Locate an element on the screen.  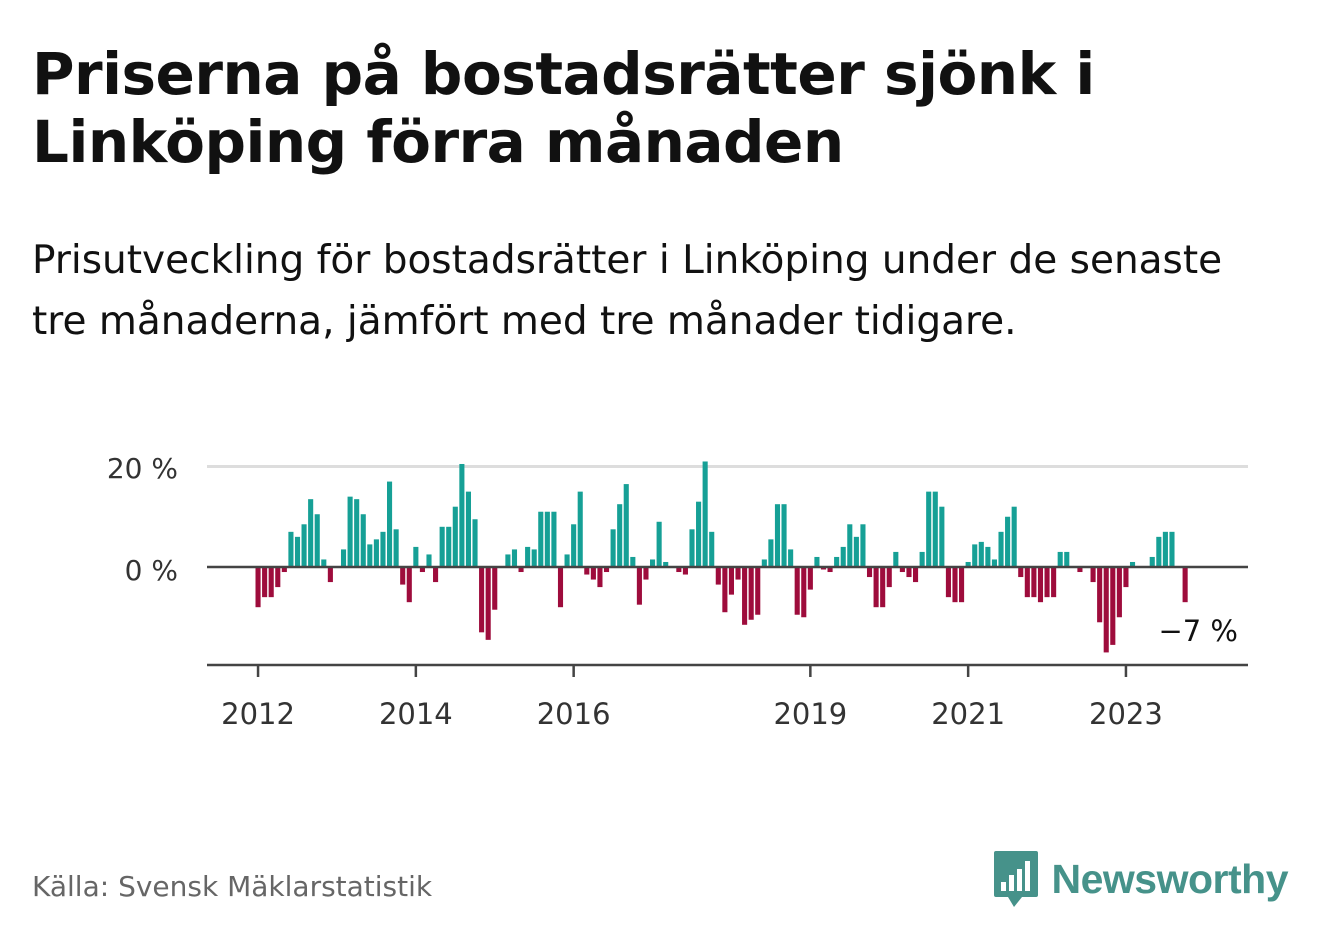
newsworthy-logo: Newsworthy is located at coordinates (1140, 879).